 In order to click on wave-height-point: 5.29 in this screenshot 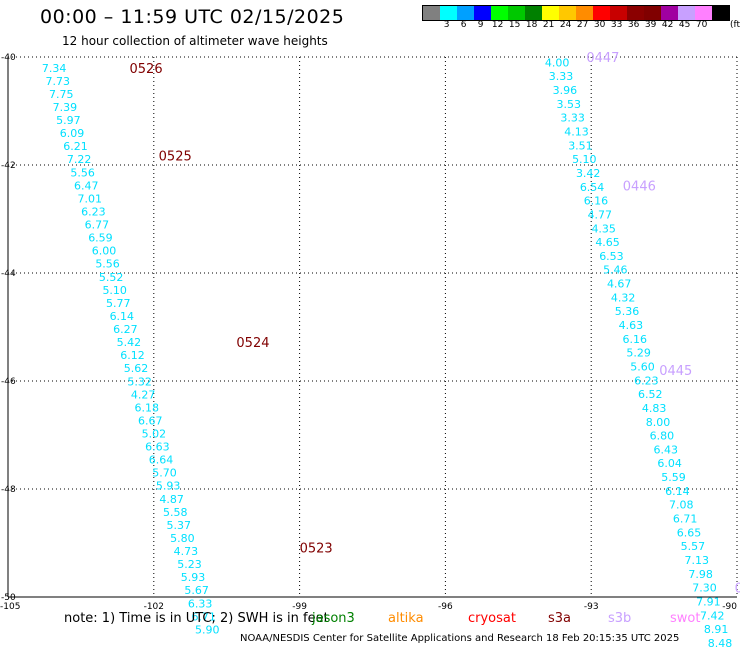, I will do `click(638, 353)`.